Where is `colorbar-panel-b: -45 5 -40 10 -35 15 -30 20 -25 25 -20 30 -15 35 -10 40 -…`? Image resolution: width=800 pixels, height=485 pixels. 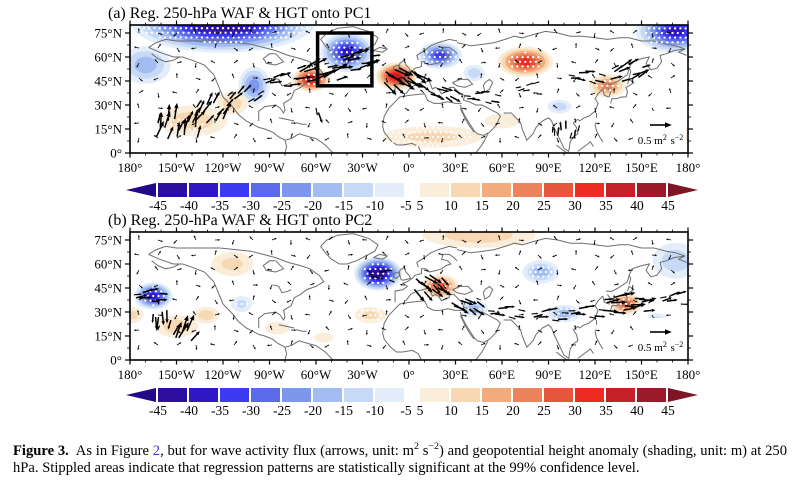 colorbar-panel-b: -45 5 -40 10 -35 15 -30 20 -25 25 -20 30 -15 35 -10 40 -… is located at coordinates (412, 403).